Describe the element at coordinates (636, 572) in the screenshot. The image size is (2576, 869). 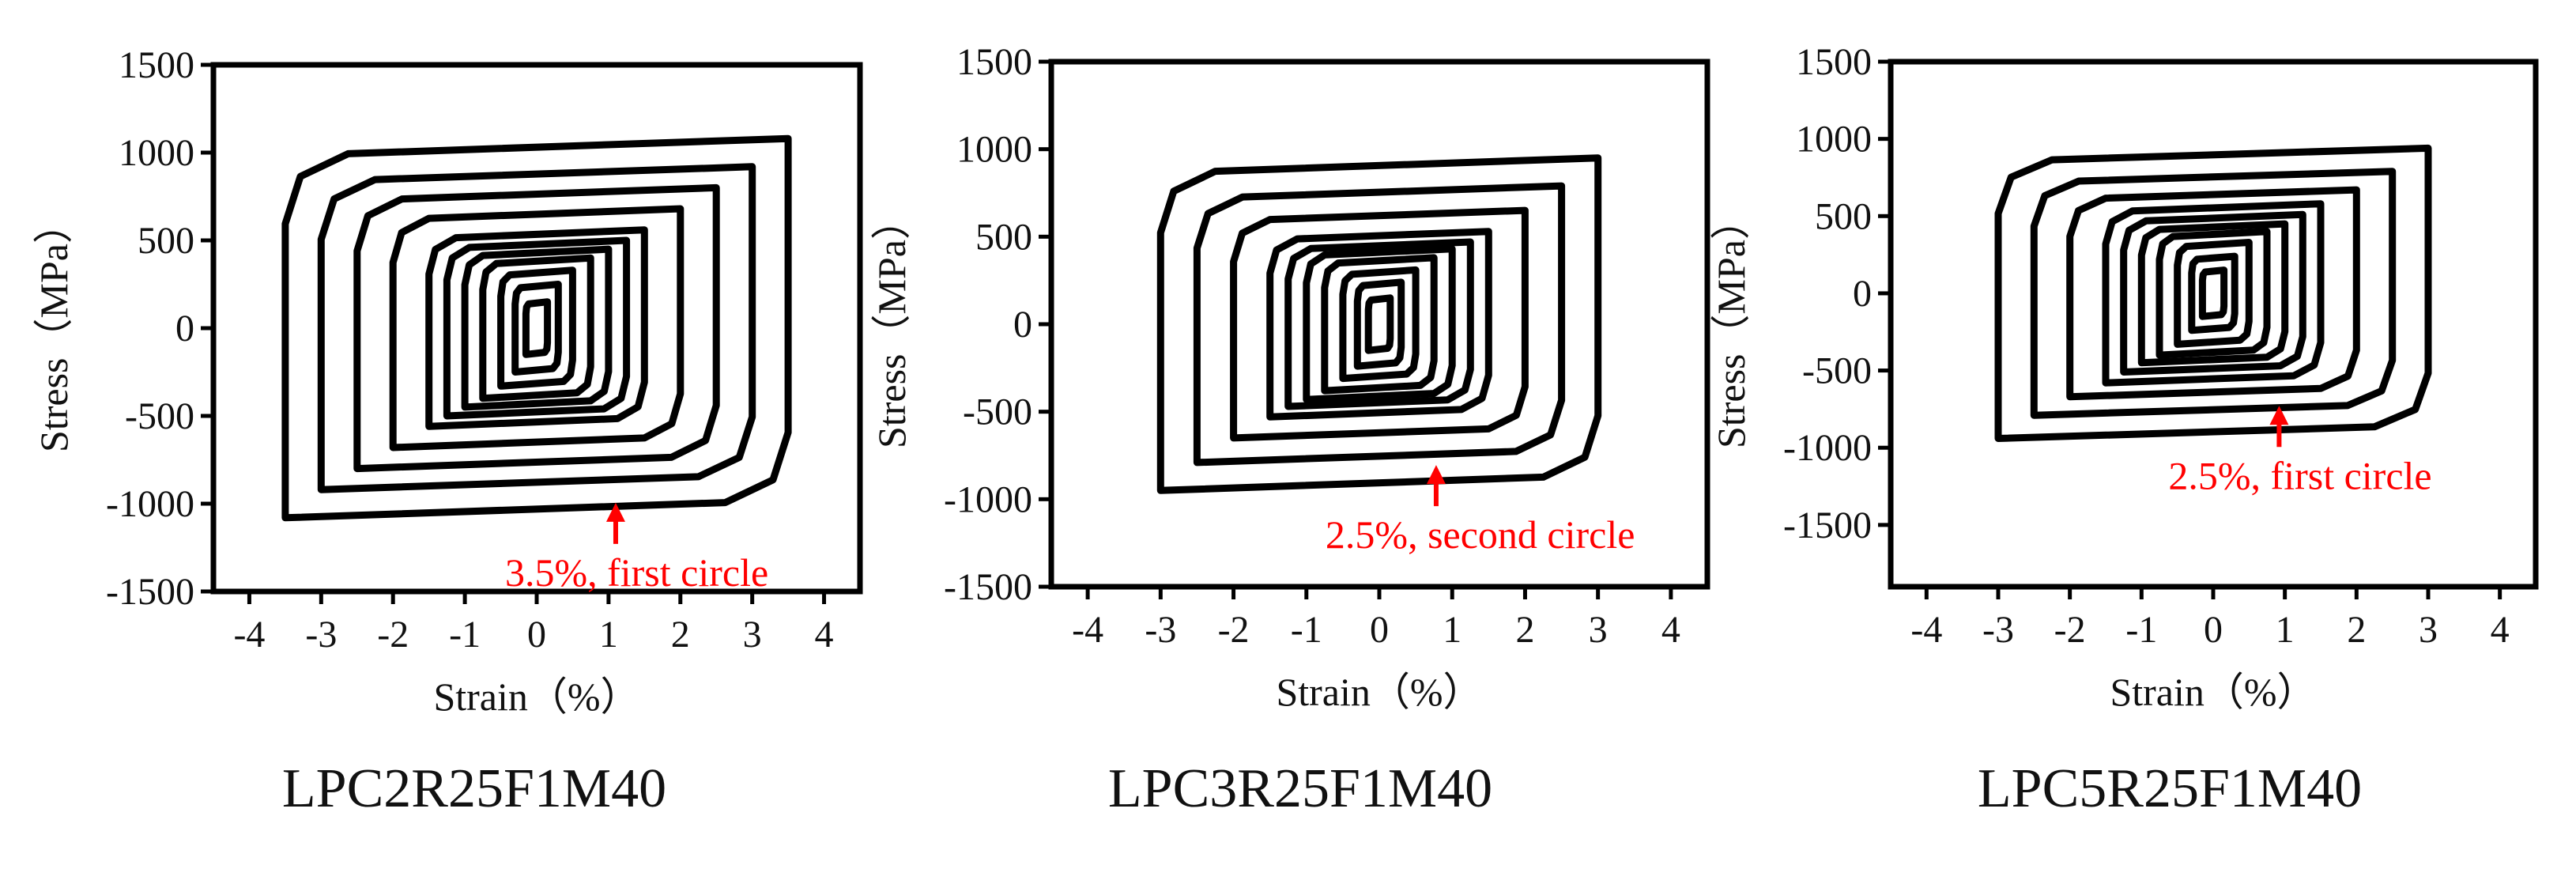
I see `annotation-text: 3.5%, first circle` at that location.